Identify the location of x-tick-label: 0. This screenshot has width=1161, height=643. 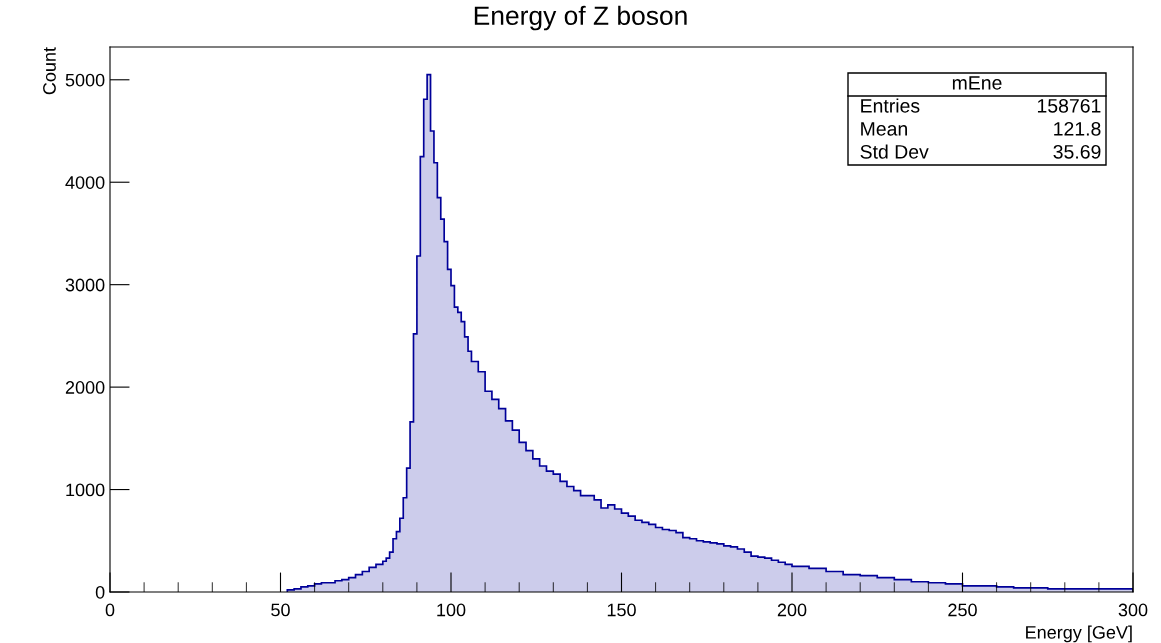
(110, 610).